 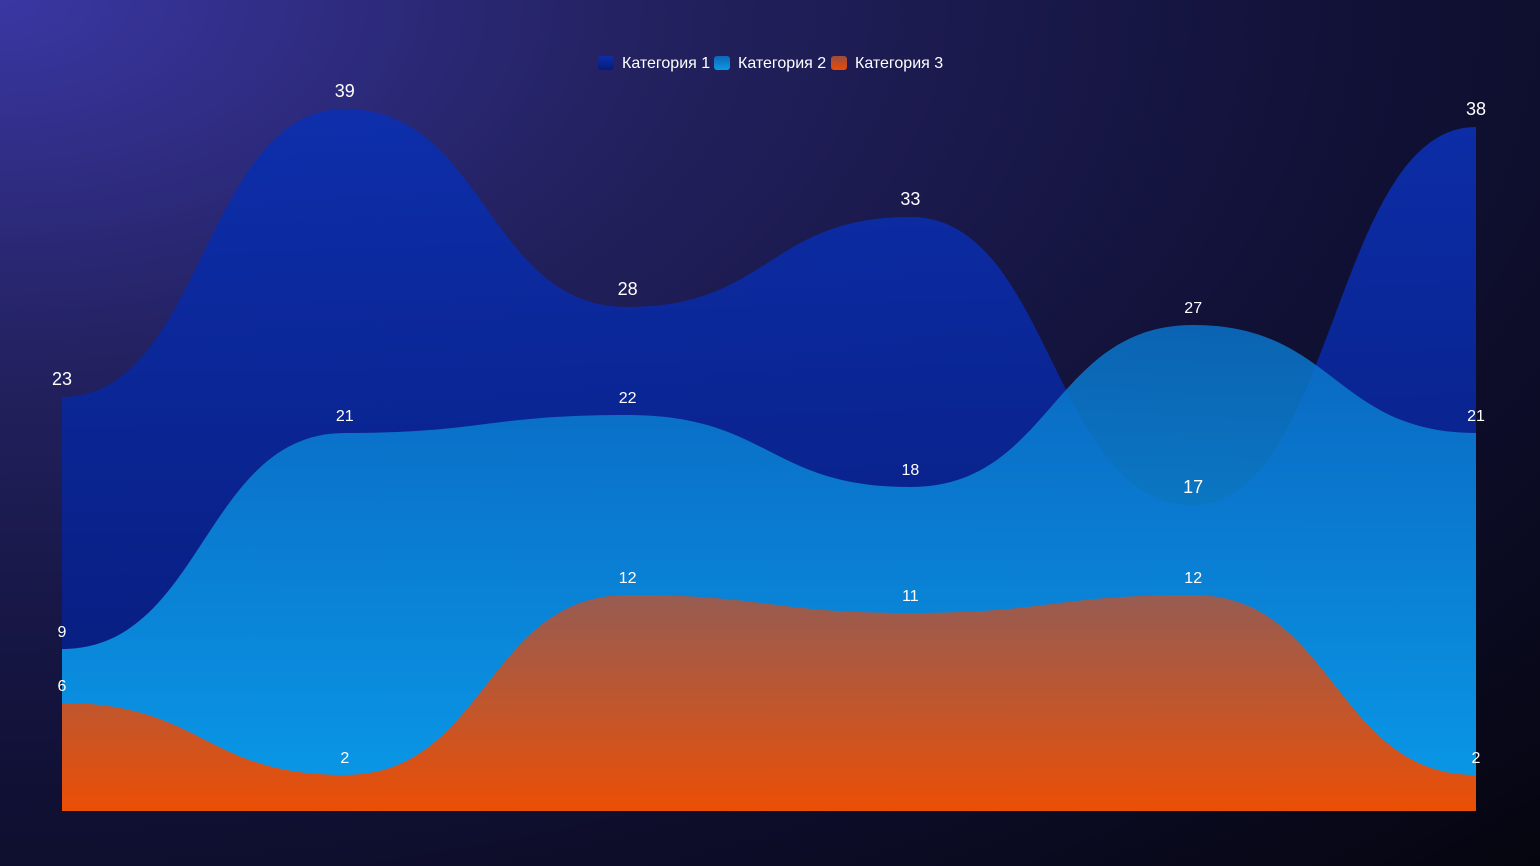 I want to click on legend-label-2: Категория 2, so click(x=782, y=63).